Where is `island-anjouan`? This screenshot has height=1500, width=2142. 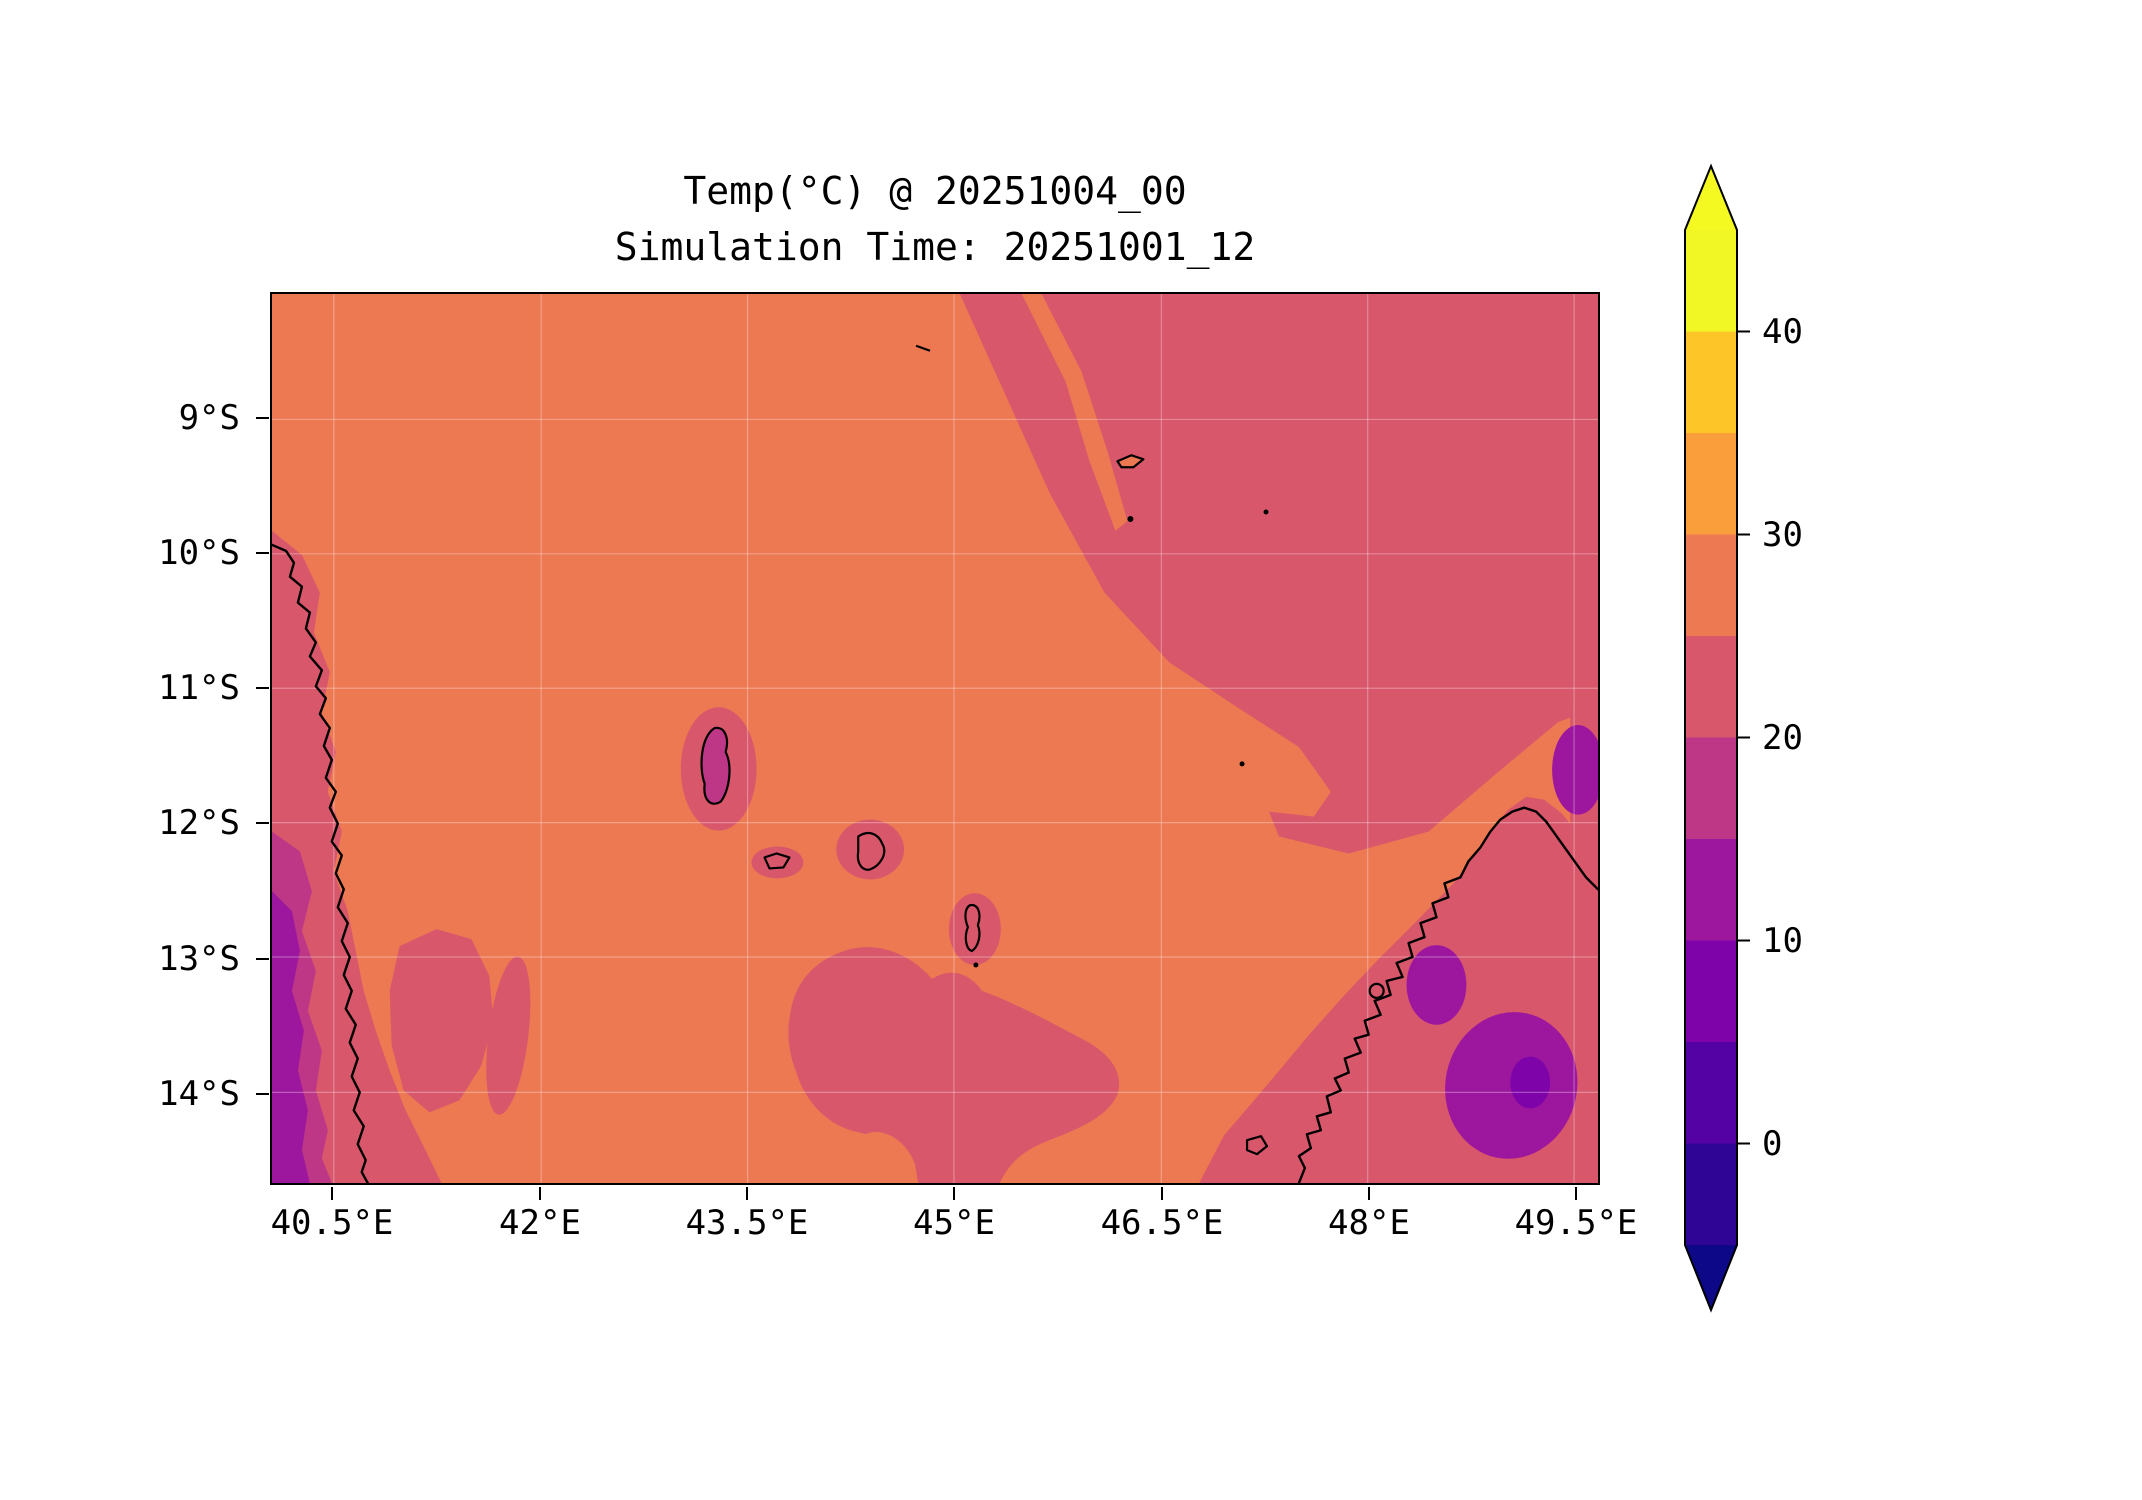 island-anjouan is located at coordinates (871, 851).